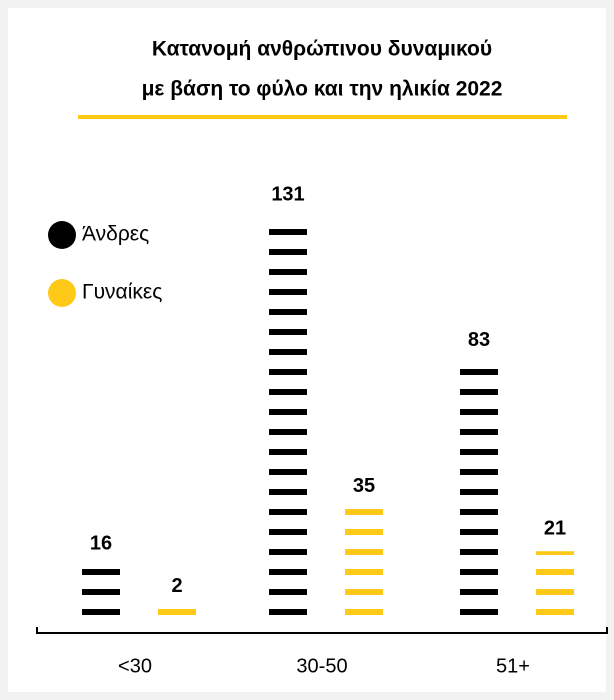  What do you see at coordinates (176, 586) in the screenshot?
I see `value-label: 2` at bounding box center [176, 586].